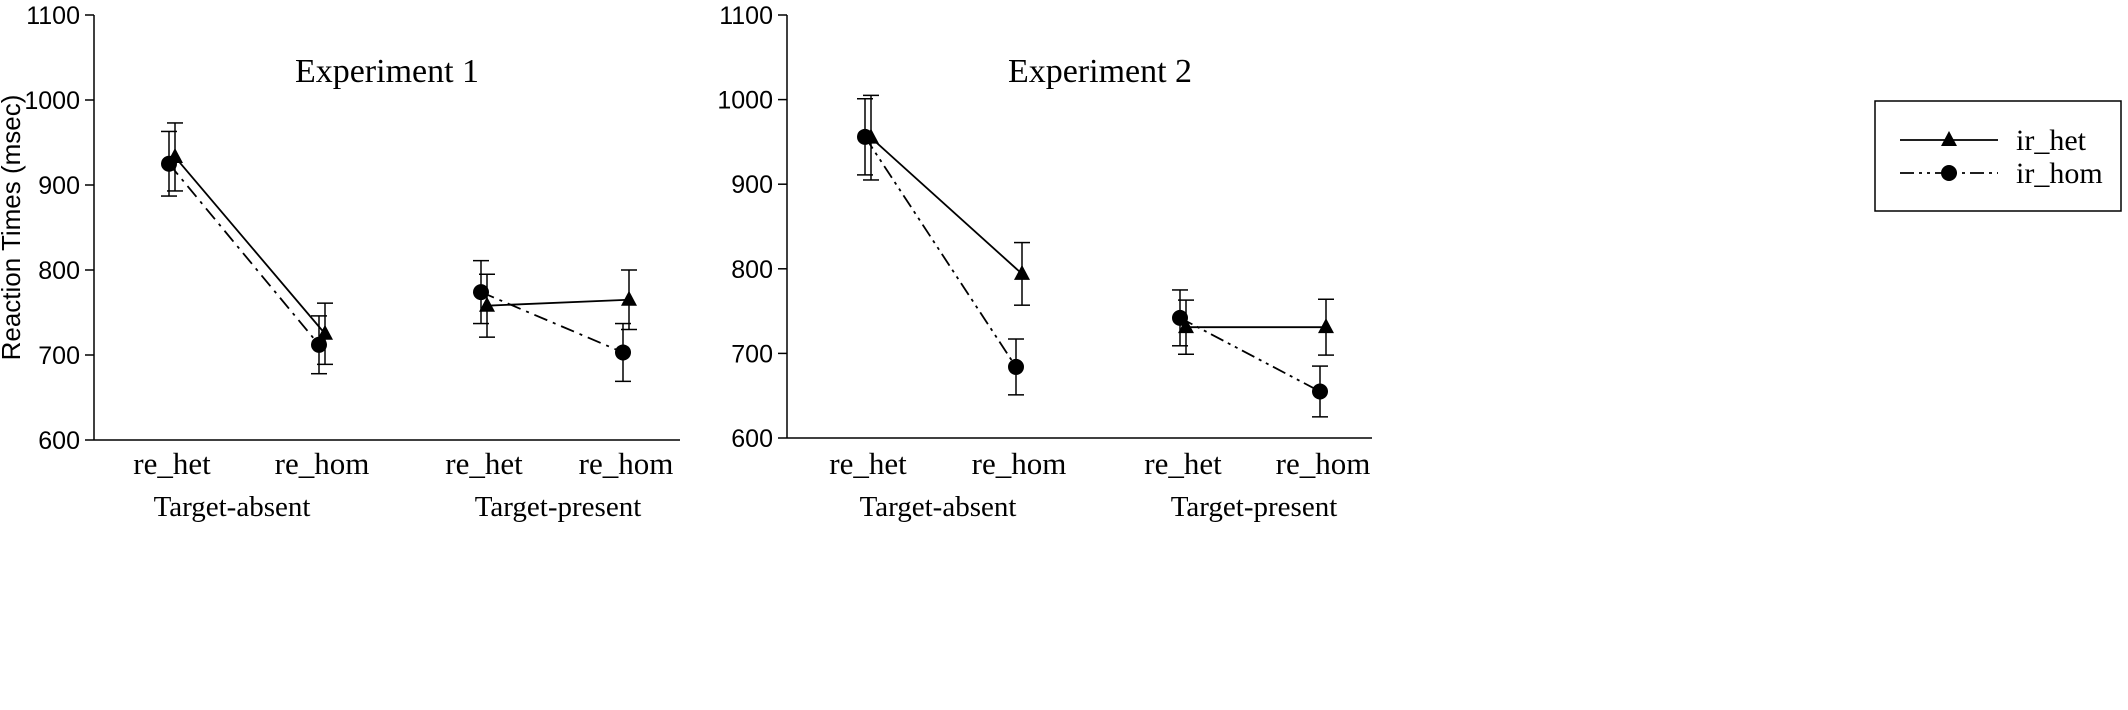  I want to click on legend-marker-ir_het, so click(1949, 138).